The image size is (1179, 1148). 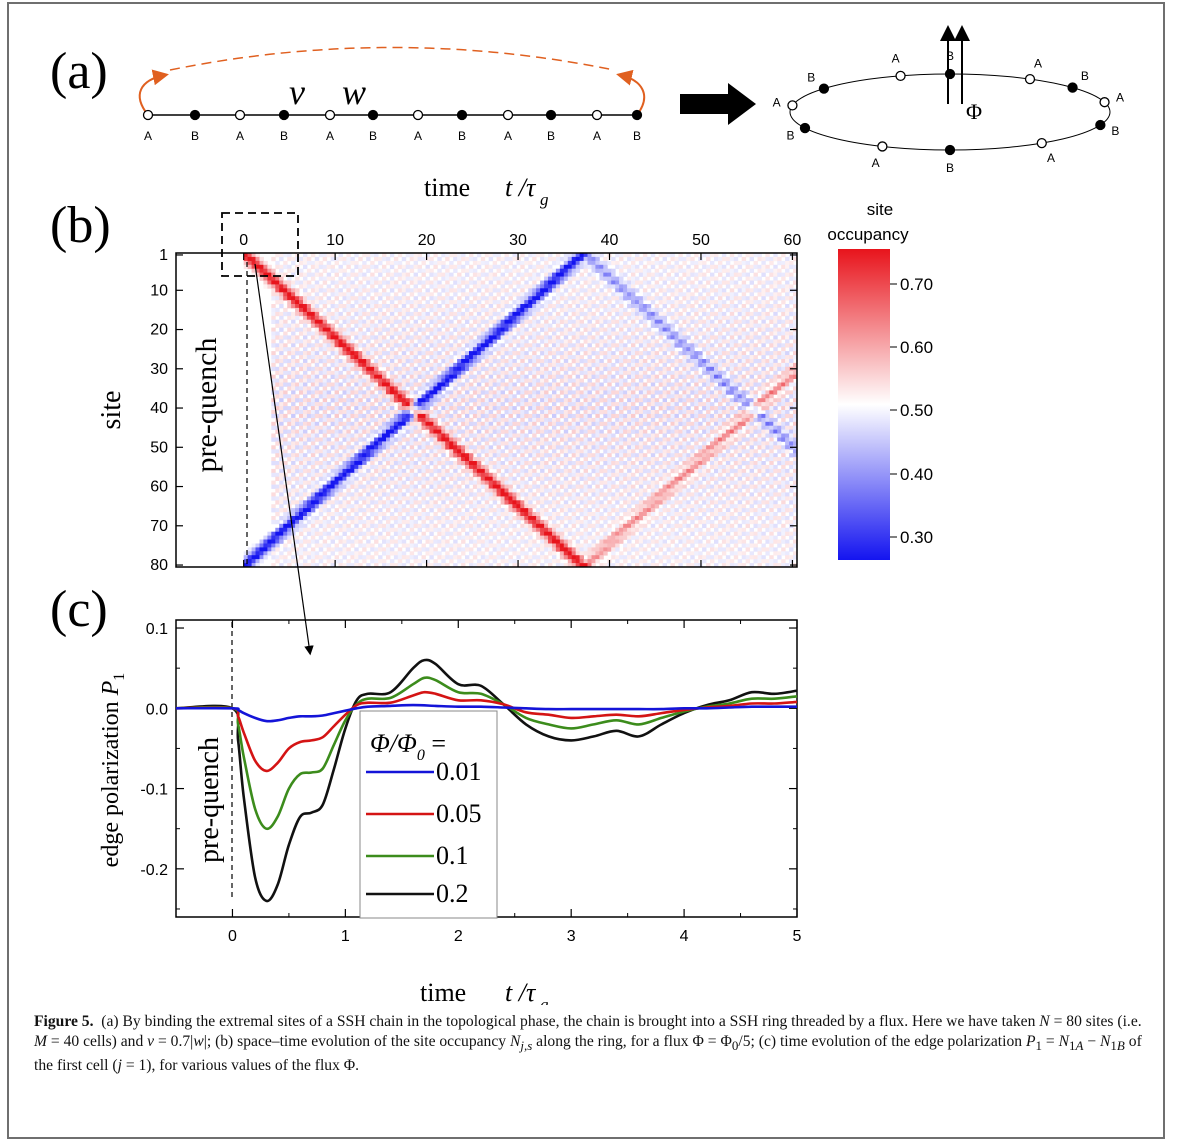 I want to click on flux-label: Φ, so click(x=974, y=111).